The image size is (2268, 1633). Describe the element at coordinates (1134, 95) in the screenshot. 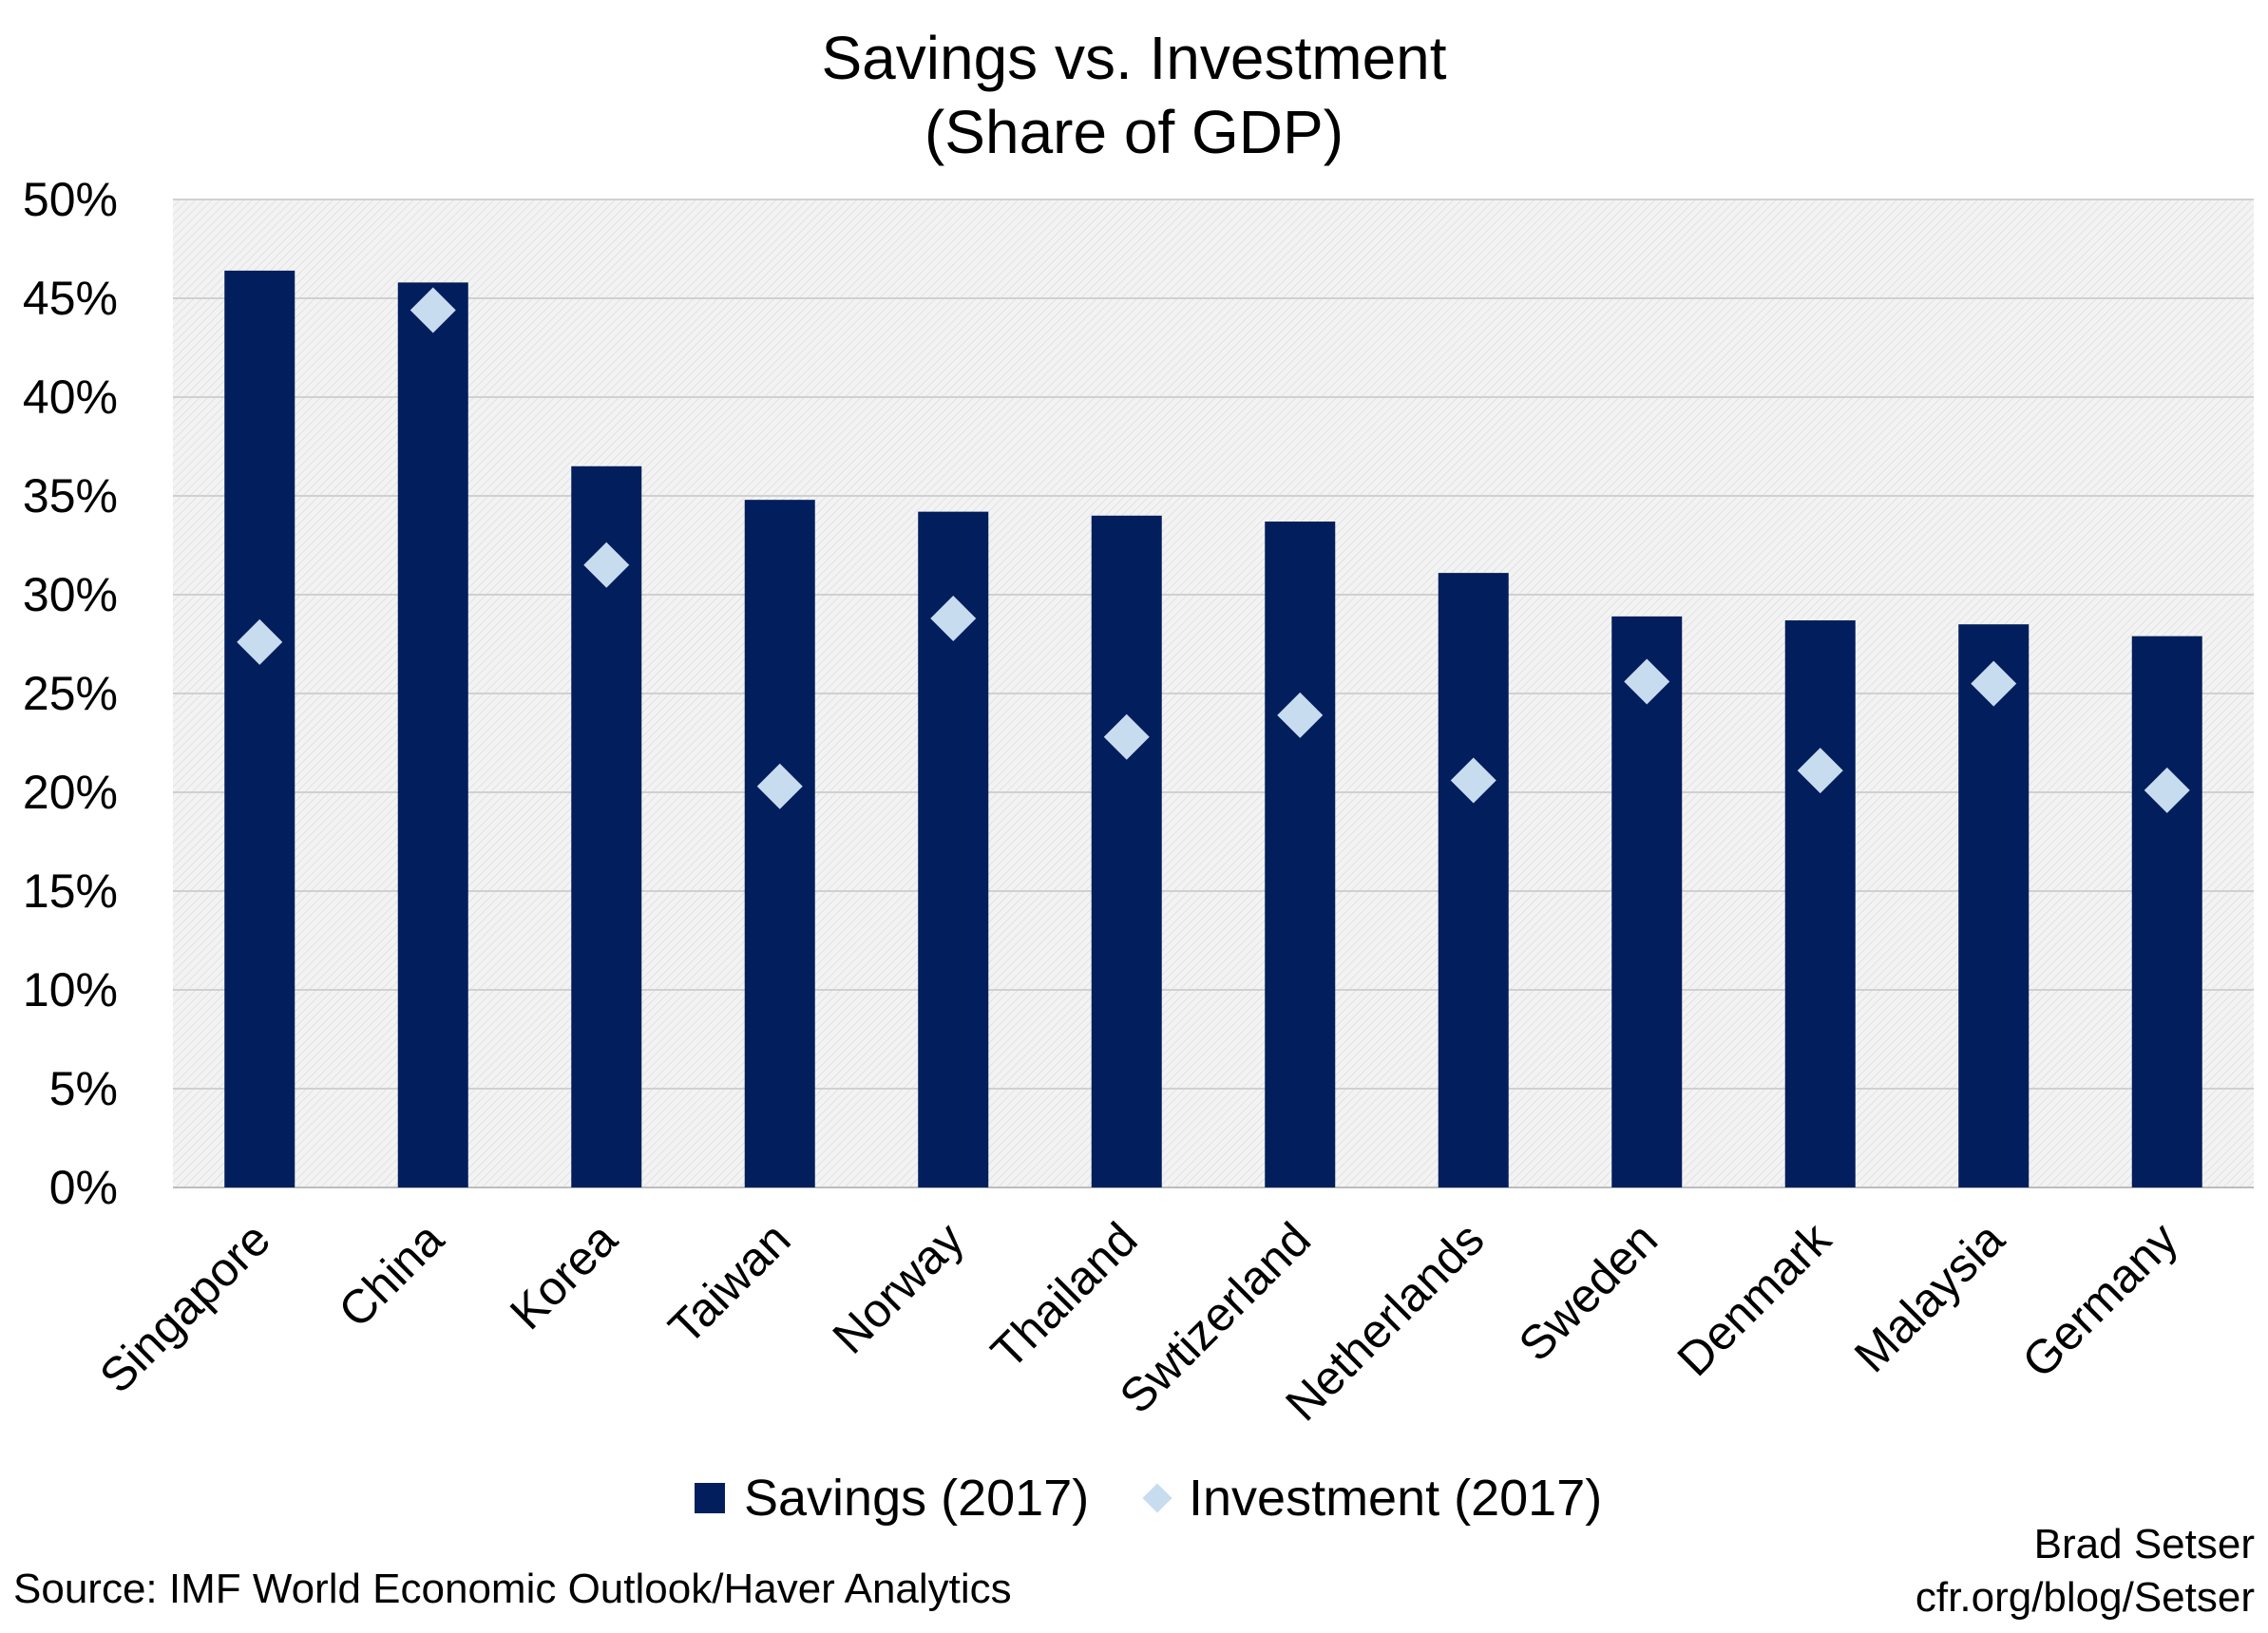

I see `chart-title: Savings vs. Investment (Share of GDP)` at that location.